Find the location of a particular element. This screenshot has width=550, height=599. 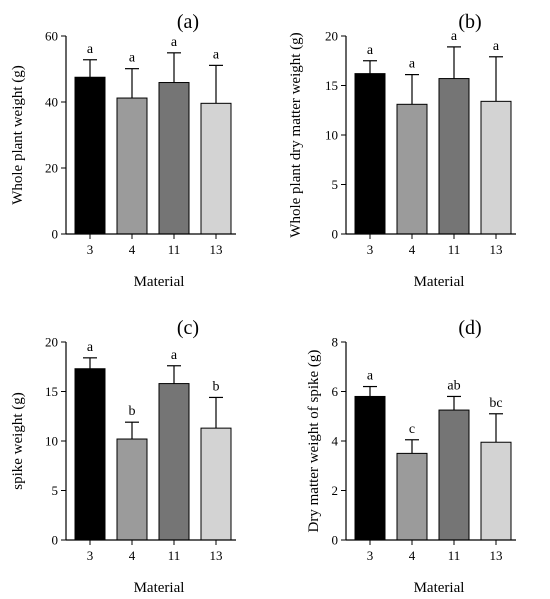

panel-label: (b) is located at coordinates (469, 22).